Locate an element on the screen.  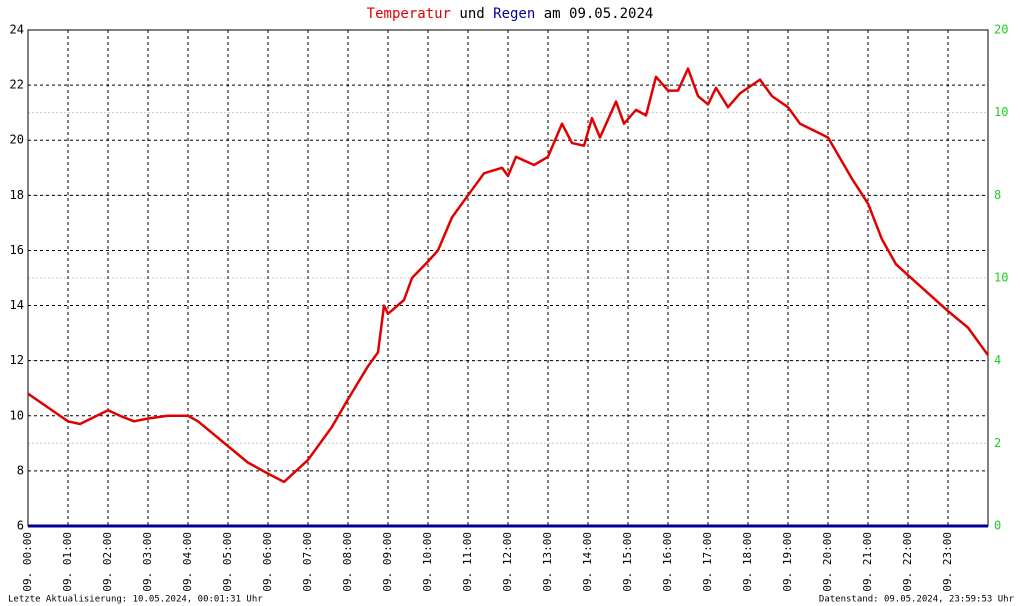
x-tick-label: 09. 12:00 is located at coordinates (507, 562).